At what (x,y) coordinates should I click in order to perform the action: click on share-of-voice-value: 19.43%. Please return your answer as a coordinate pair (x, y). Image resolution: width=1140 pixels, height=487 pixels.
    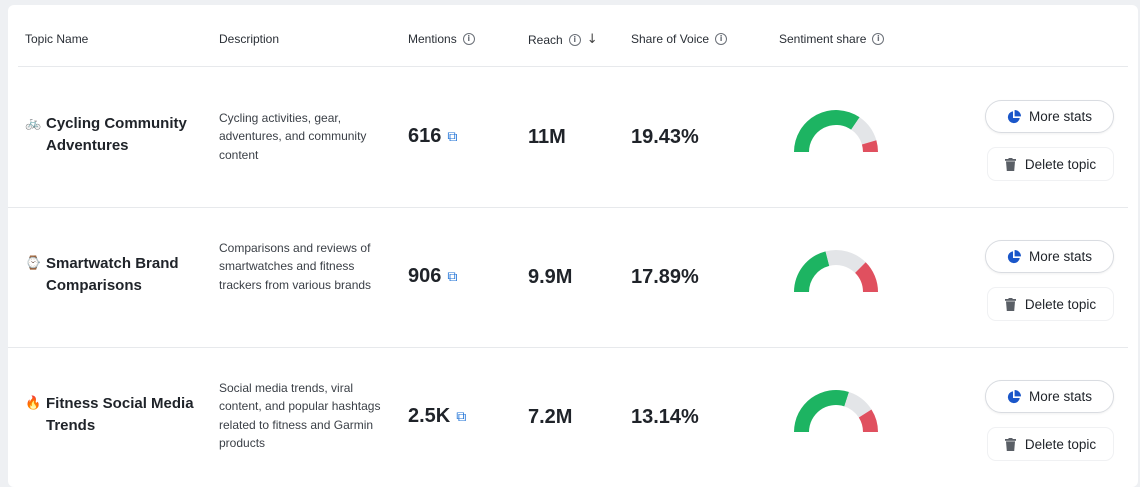
    Looking at the image, I should click on (665, 137).